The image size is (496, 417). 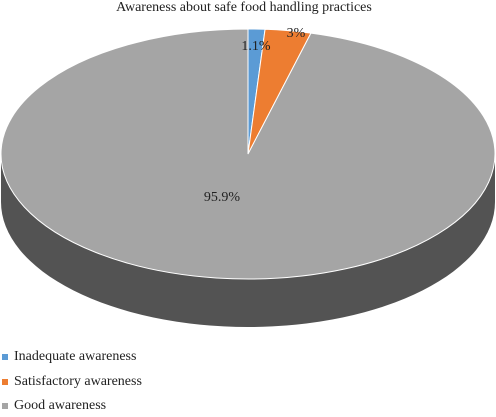 I want to click on legend-item-inadequate: Inadequate awareness, so click(x=69, y=357).